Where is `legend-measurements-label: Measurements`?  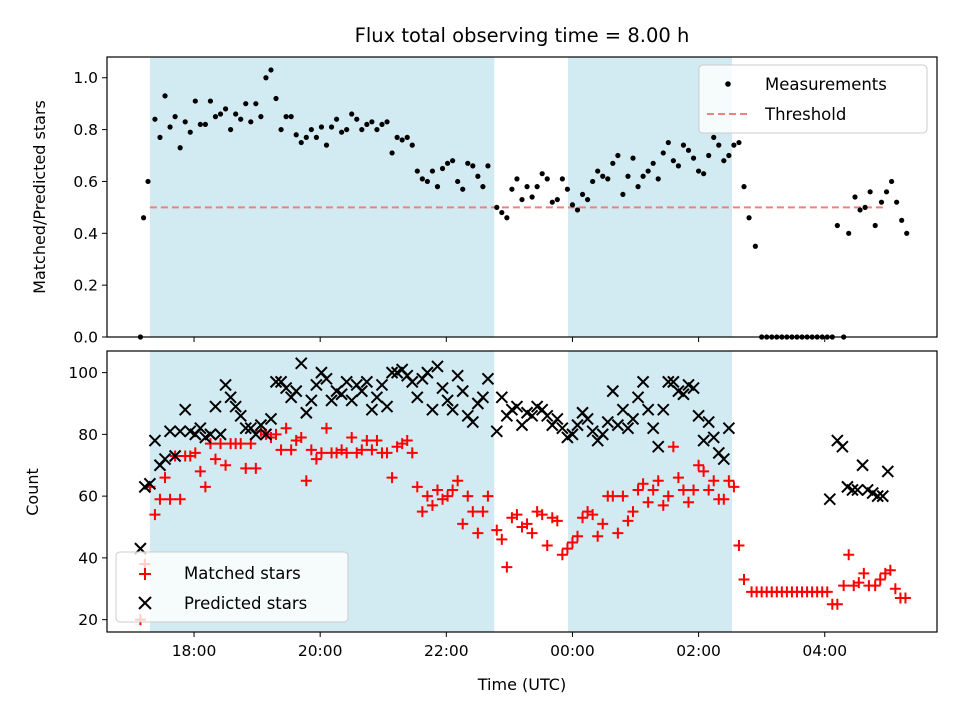
legend-measurements-label: Measurements is located at coordinates (826, 84).